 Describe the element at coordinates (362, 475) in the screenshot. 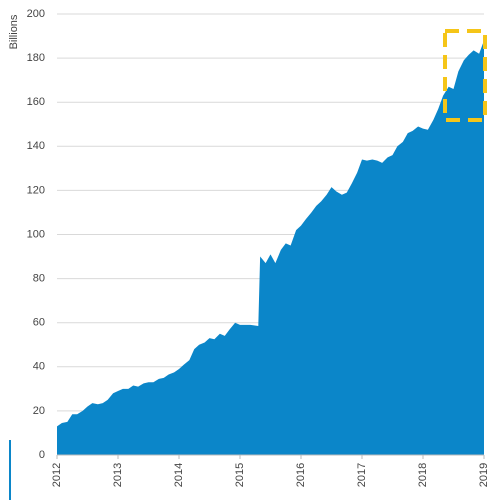

I see `x-tick-label: 2017` at that location.